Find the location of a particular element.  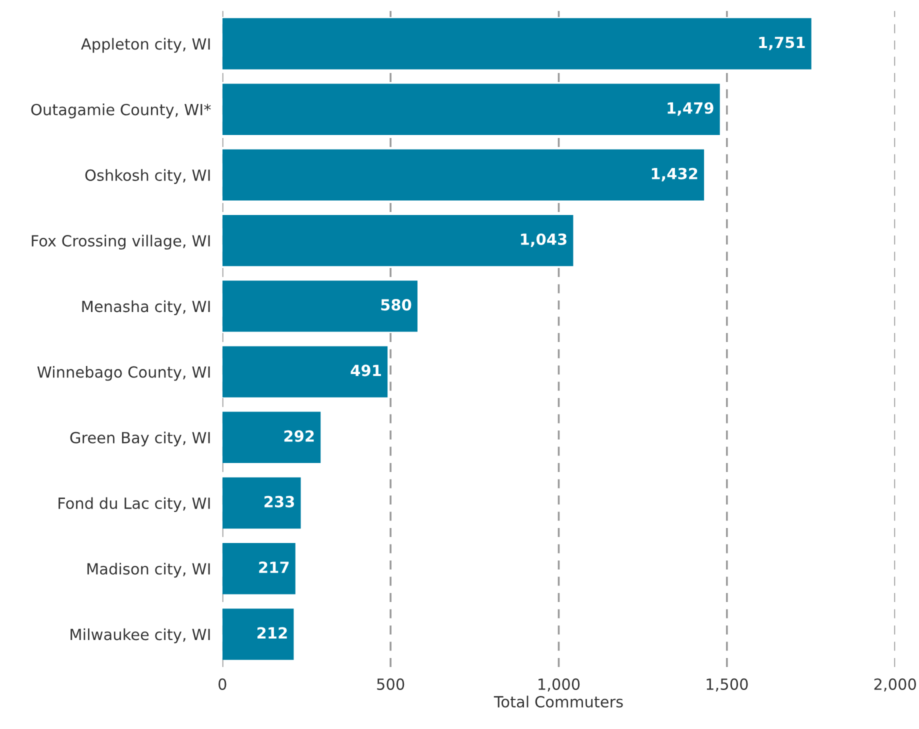

data-label: 292 is located at coordinates (299, 436).